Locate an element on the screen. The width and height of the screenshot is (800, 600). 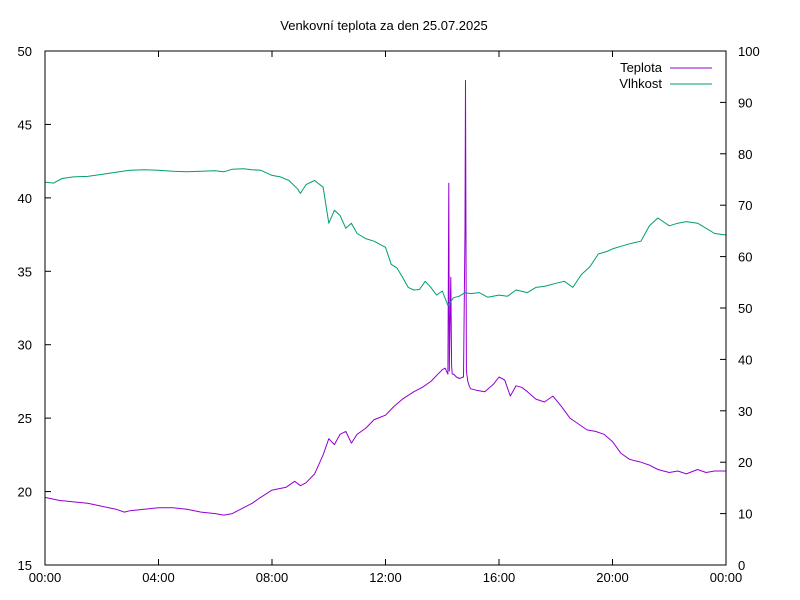
y2-tick-label: 40 is located at coordinates (745, 359).